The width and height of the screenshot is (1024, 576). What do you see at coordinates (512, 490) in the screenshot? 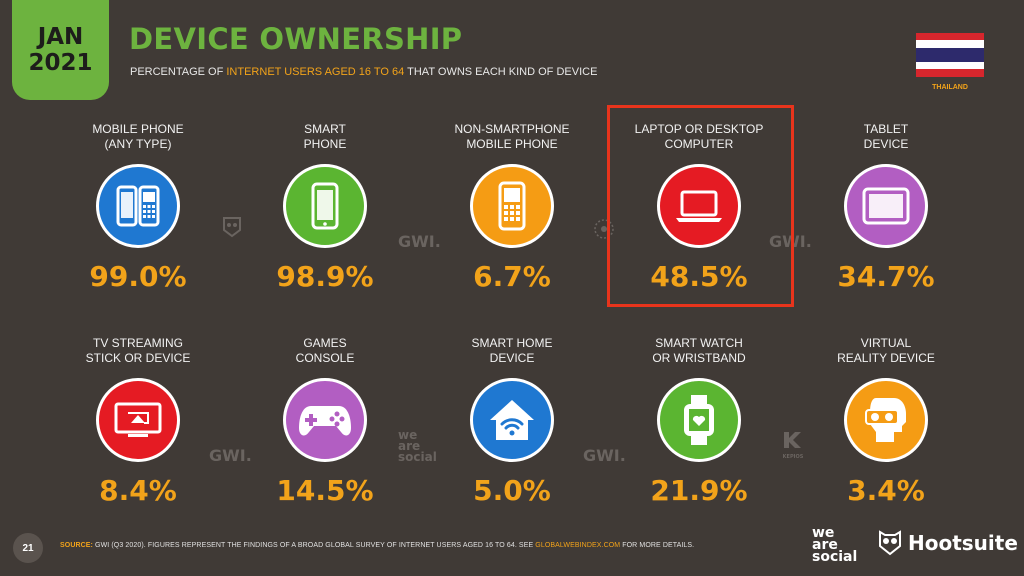
I see `device-value: 5.0%` at bounding box center [512, 490].